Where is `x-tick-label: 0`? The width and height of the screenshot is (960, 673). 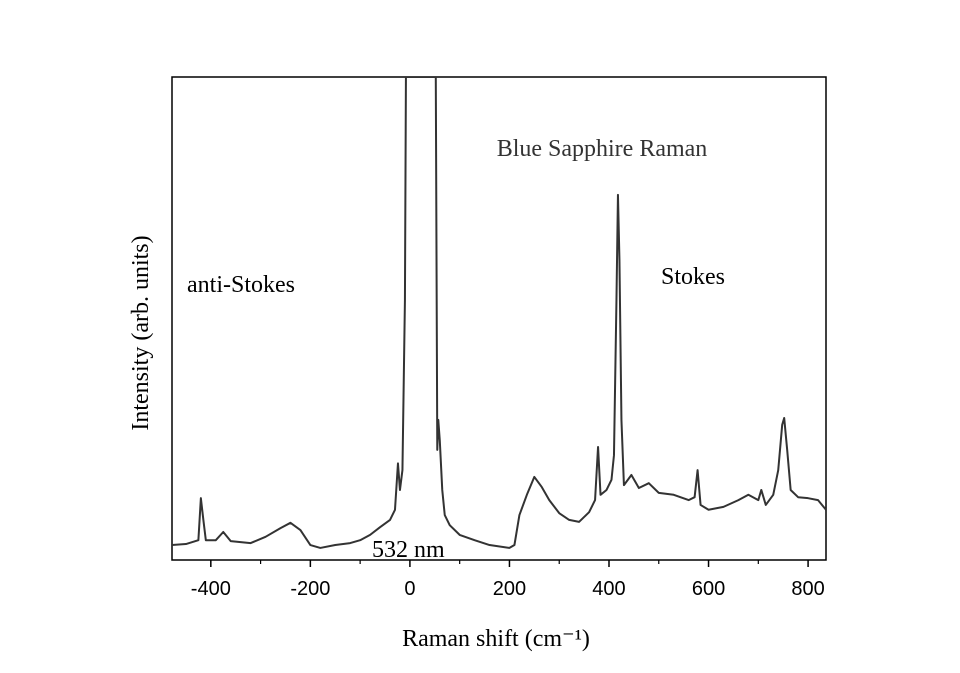
x-tick-label: 0 is located at coordinates (409, 589).